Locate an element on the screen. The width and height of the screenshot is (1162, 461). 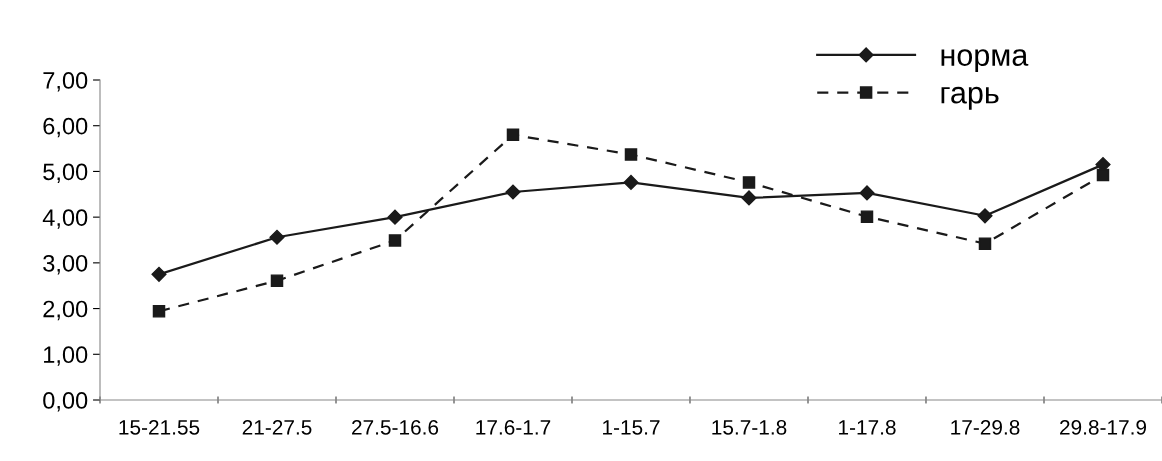
legend-label: норма is located at coordinates (985, 60).